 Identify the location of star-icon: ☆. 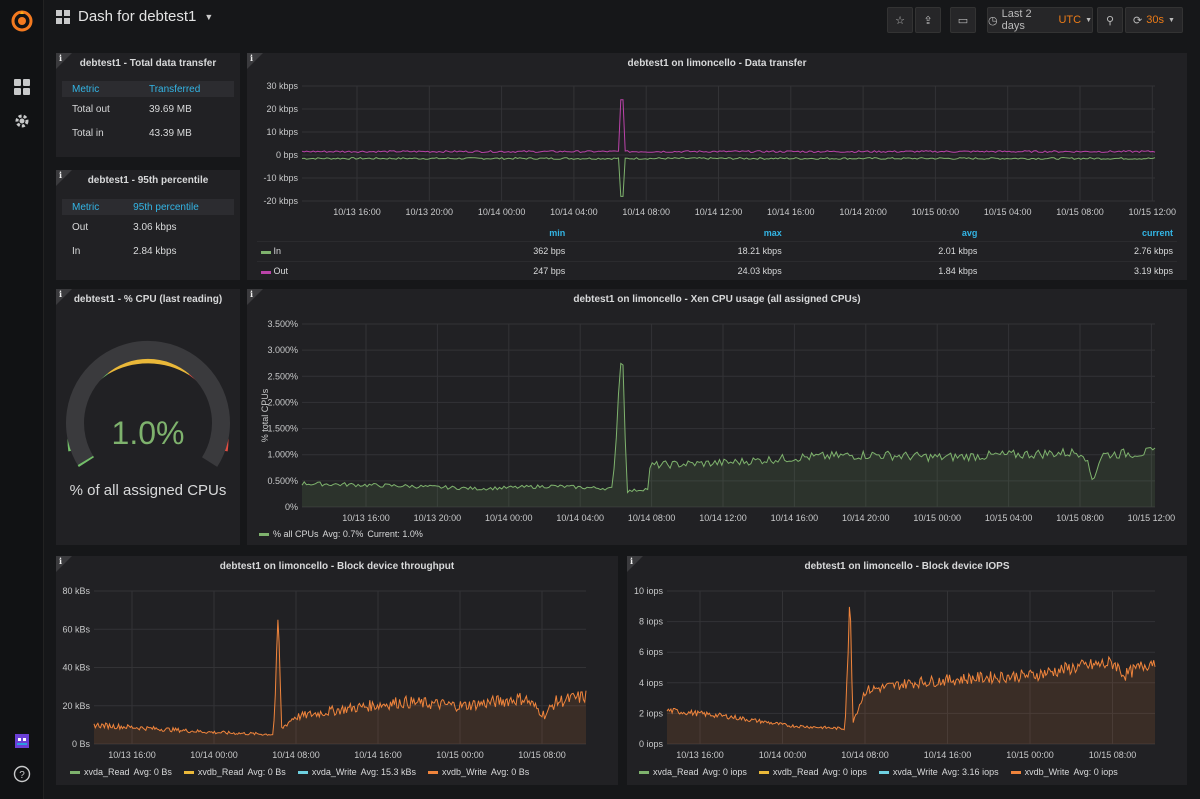
(900, 20).